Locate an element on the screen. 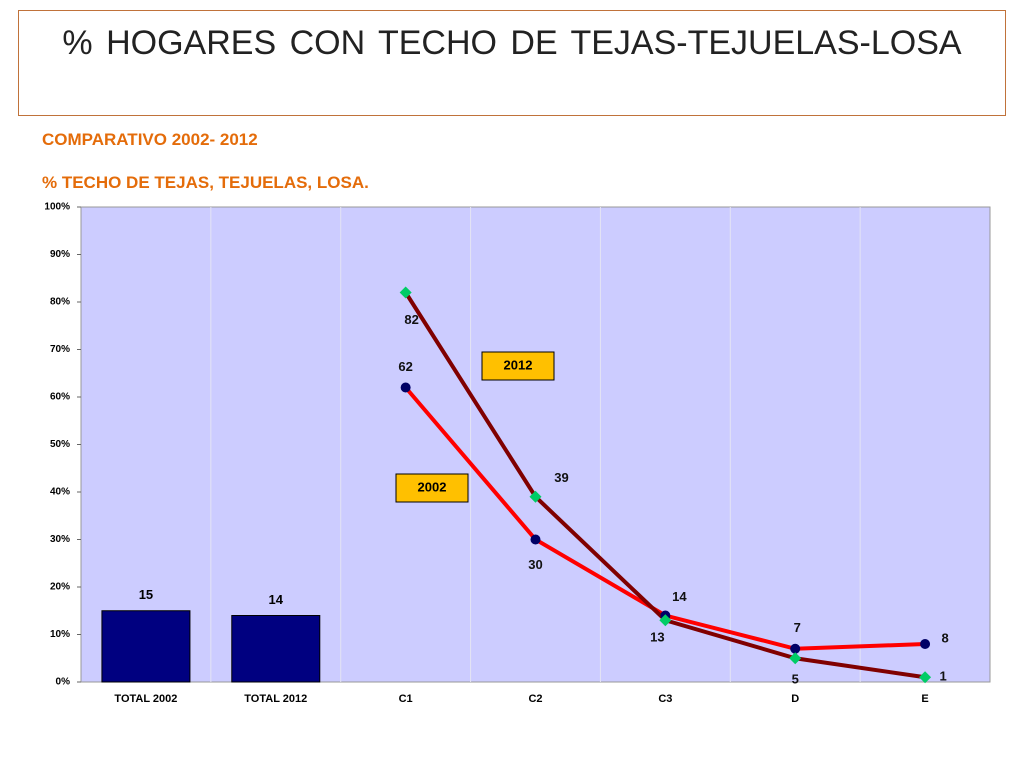 This screenshot has height=768, width=1024. data-label: 13 is located at coordinates (657, 637).